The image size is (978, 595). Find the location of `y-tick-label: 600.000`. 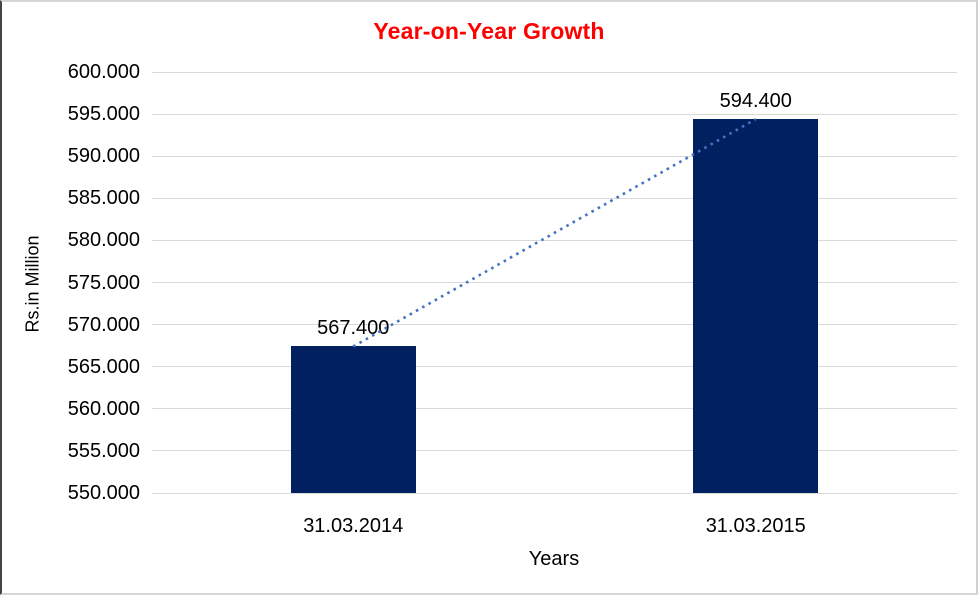

y-tick-label: 600.000 is located at coordinates (103, 72).